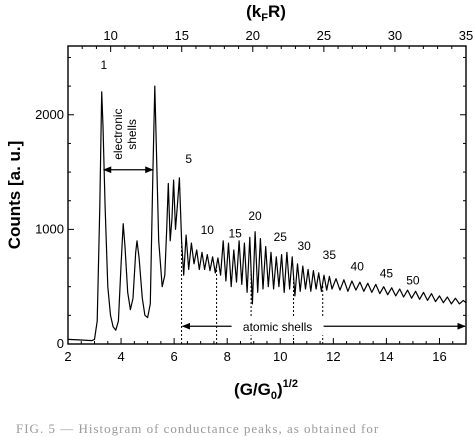 The height and width of the screenshot is (437, 474). I want to click on peak-label: 35, so click(330, 255).